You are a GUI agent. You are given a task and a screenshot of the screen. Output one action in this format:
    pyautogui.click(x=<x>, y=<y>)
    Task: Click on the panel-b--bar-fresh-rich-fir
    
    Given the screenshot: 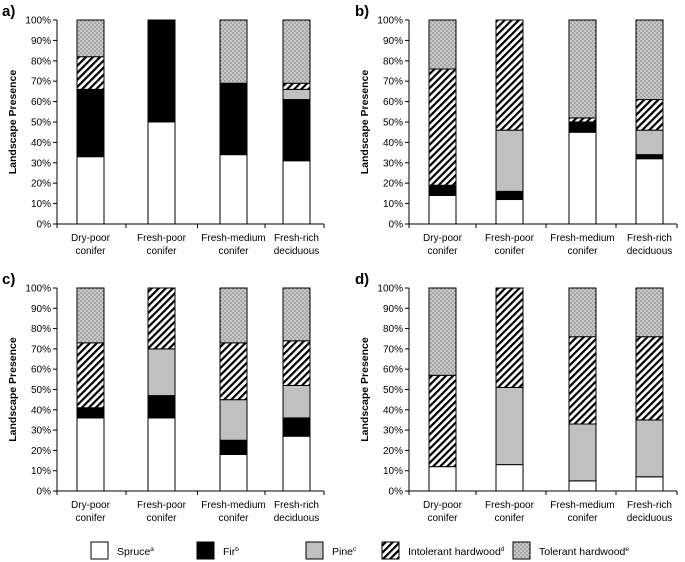 What is the action you would take?
    pyautogui.click(x=649, y=157)
    